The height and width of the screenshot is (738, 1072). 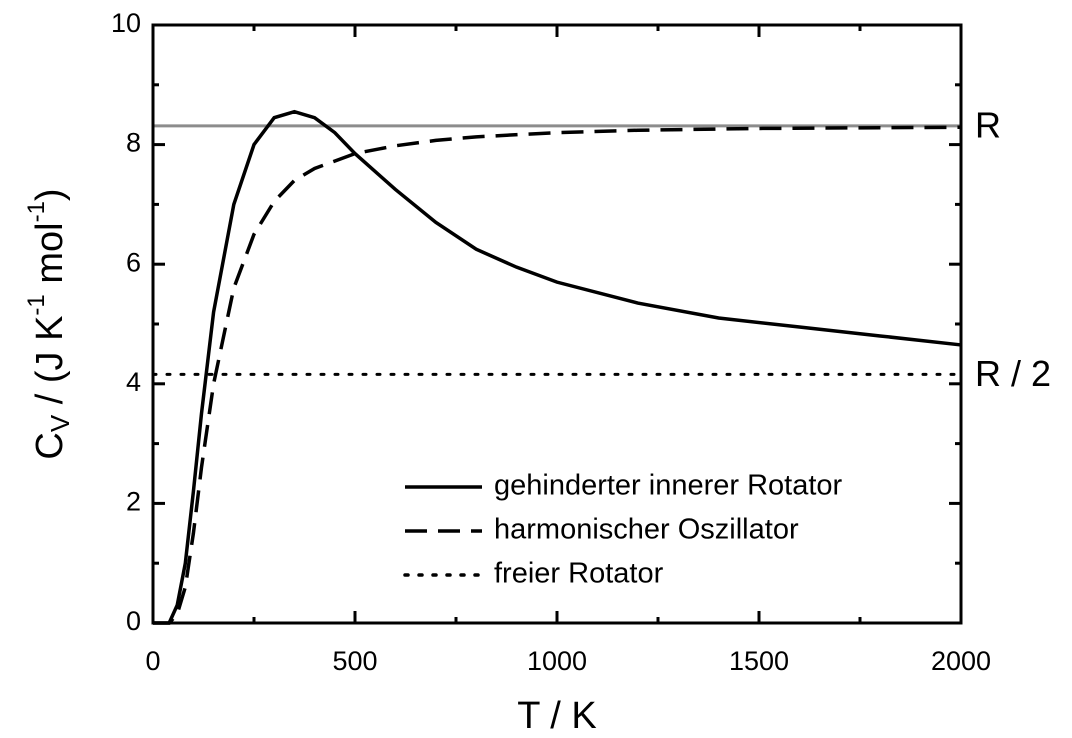 I want to click on x-tick-label: 500, so click(x=354, y=661).